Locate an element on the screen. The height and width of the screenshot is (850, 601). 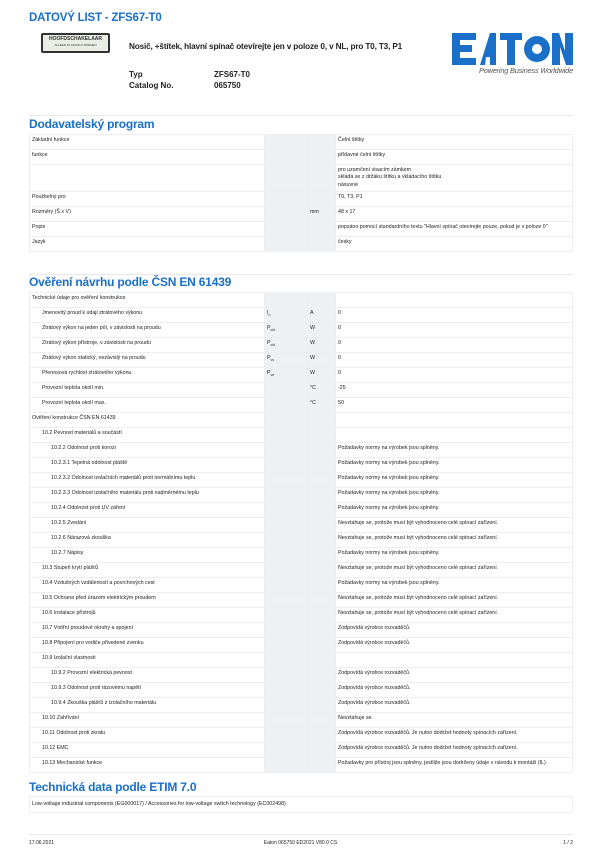
symbol: P is located at coordinates (269, 328).